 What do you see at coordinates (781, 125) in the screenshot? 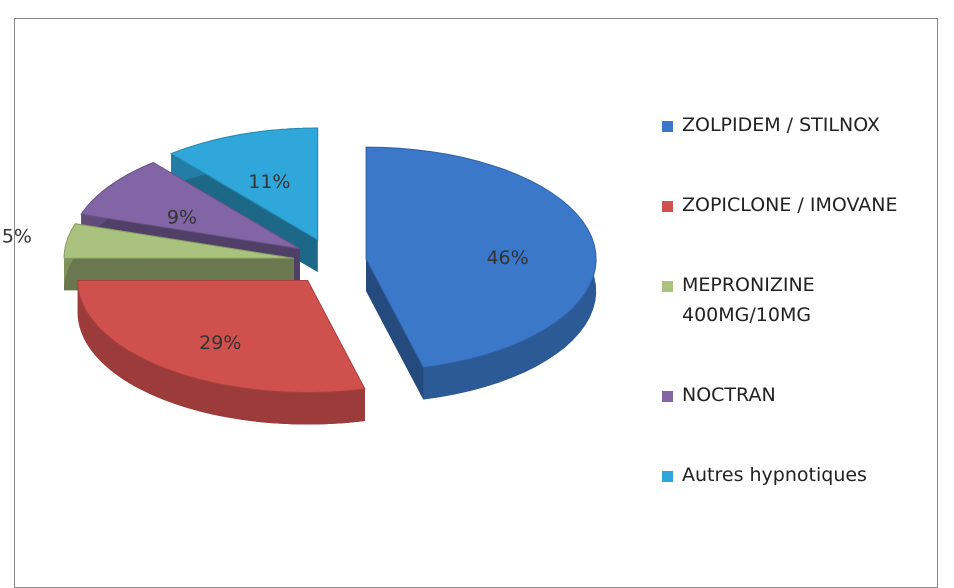
I see `legend-label: ZOLPIDEM / STILNOX` at bounding box center [781, 125].